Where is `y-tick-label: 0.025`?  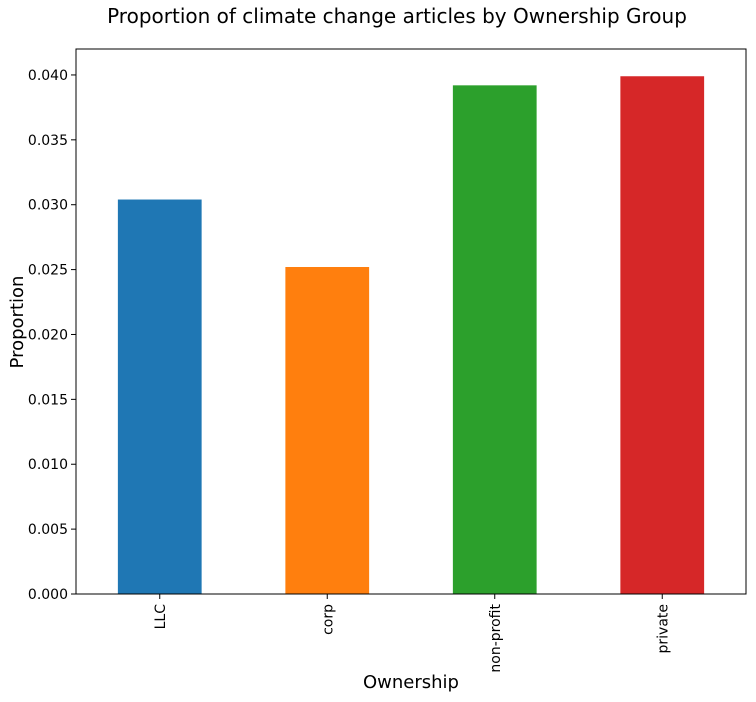 y-tick-label: 0.025 is located at coordinates (48, 271).